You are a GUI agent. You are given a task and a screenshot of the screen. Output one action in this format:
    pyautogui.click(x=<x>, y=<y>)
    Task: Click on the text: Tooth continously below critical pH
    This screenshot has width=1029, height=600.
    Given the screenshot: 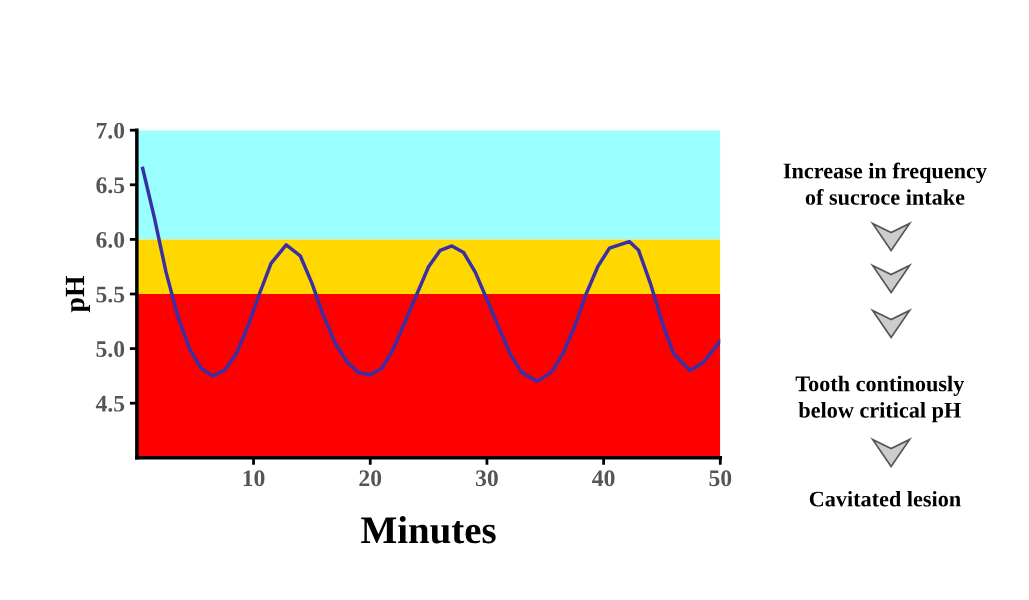 What is the action you would take?
    pyautogui.click(x=880, y=399)
    